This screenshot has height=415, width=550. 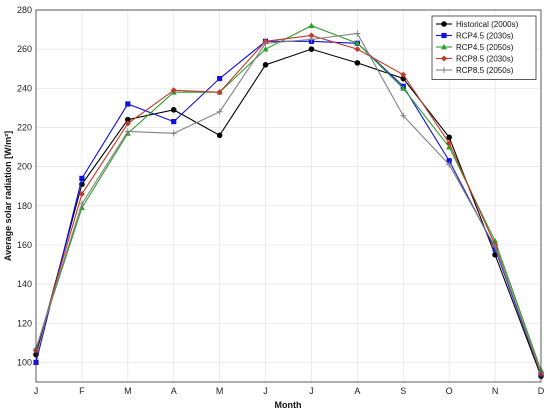 What do you see at coordinates (24, 10) in the screenshot?
I see `y-tick-label: 280` at bounding box center [24, 10].